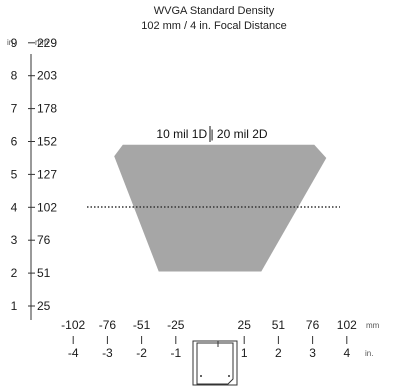 This screenshot has width=396, height=388. I want to click on x-unit-in: in., so click(369, 353).